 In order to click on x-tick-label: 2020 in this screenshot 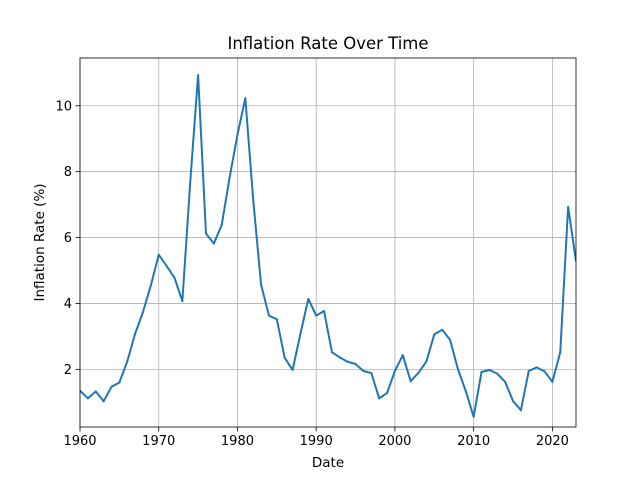, I will do `click(552, 441)`.